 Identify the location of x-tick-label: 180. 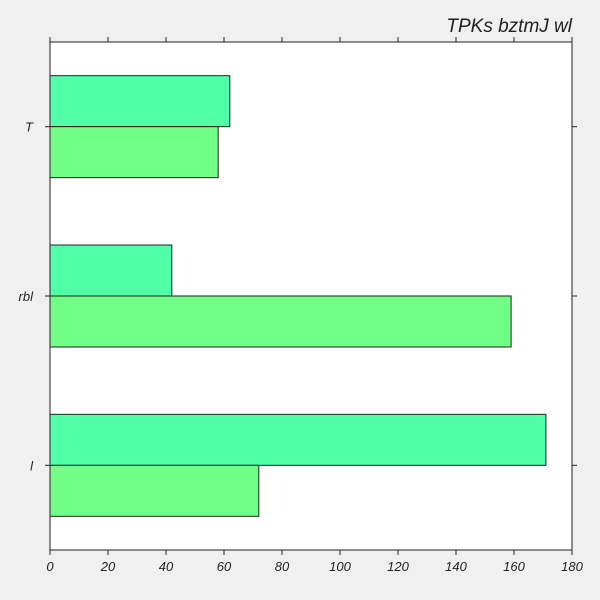
(572, 566).